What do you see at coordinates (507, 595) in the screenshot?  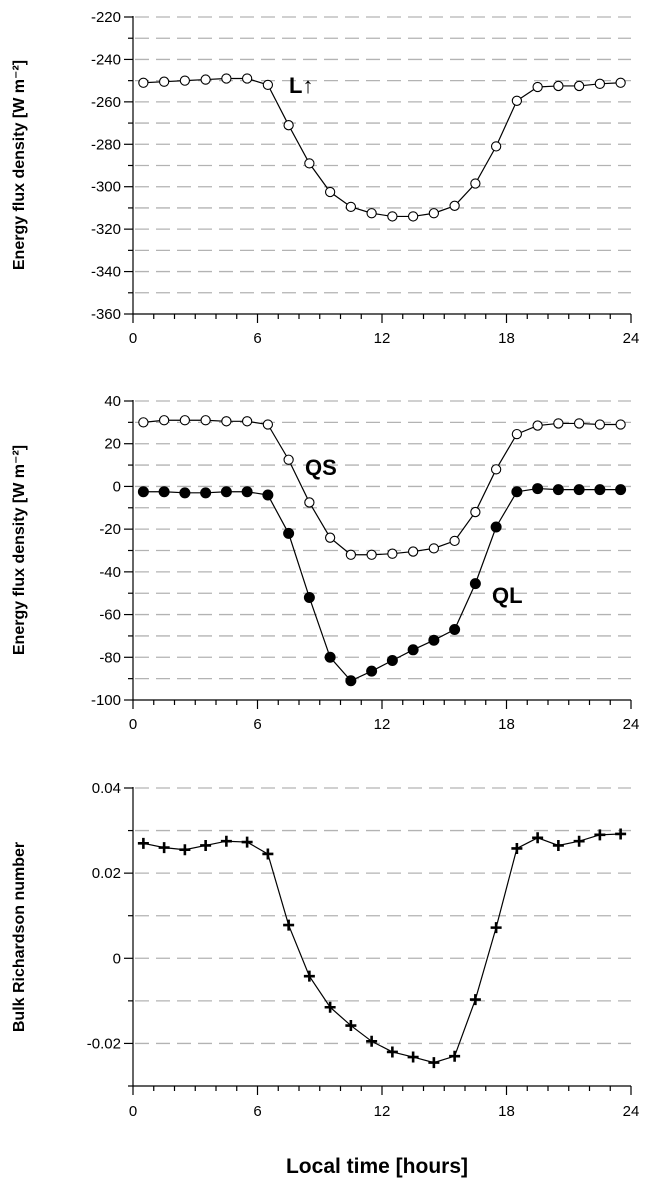 I see `series-label: QL` at bounding box center [507, 595].